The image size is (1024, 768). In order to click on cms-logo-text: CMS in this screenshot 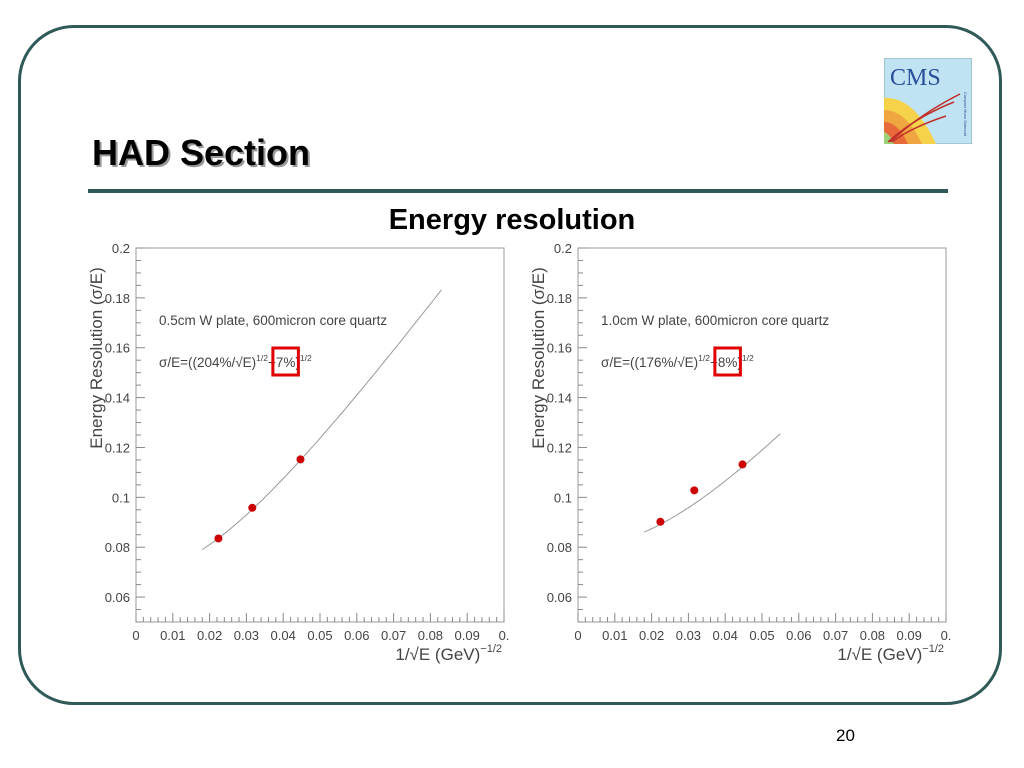, I will do `click(915, 78)`.